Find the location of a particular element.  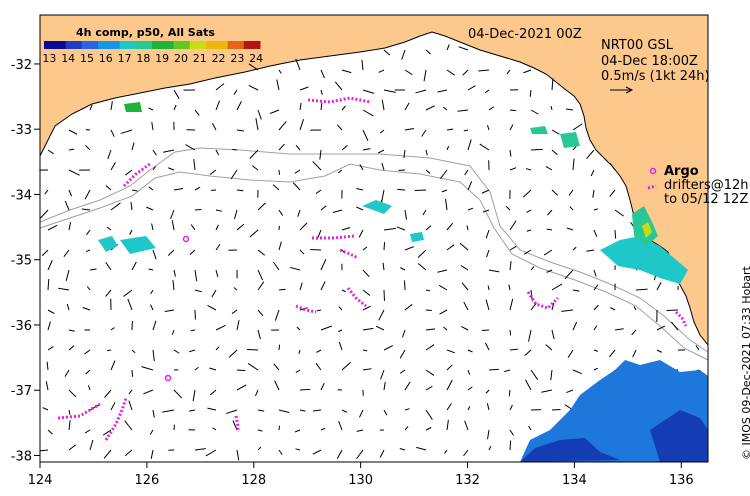

sst-patch-green is located at coordinates (570, 140).